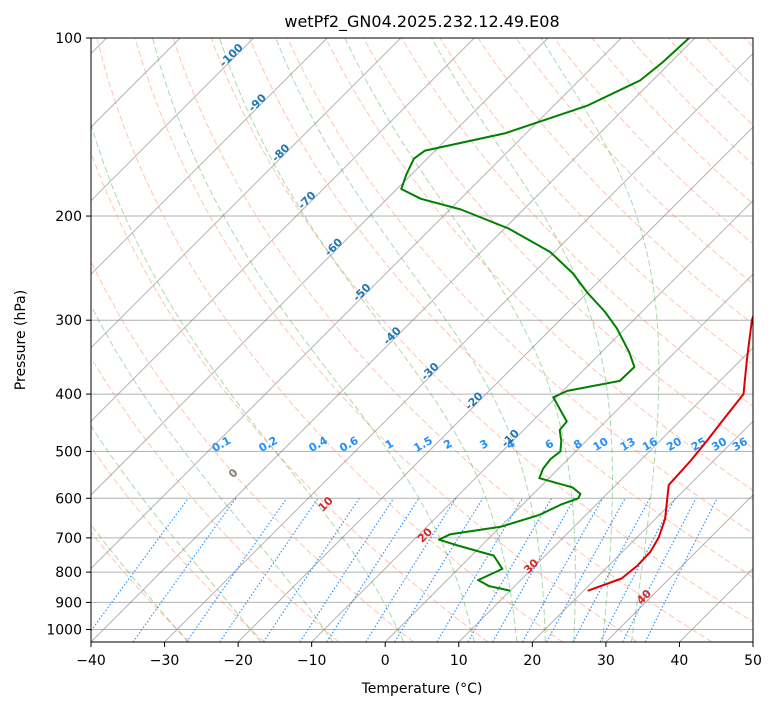  I want to click on x-tick-label: 50, so click(753, 661).